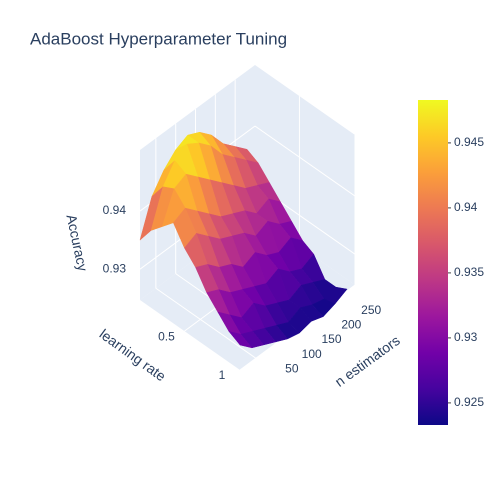 This screenshot has height=500, width=500. Describe the element at coordinates (292, 368) in the screenshot. I see `x-tick-label: 50` at that location.